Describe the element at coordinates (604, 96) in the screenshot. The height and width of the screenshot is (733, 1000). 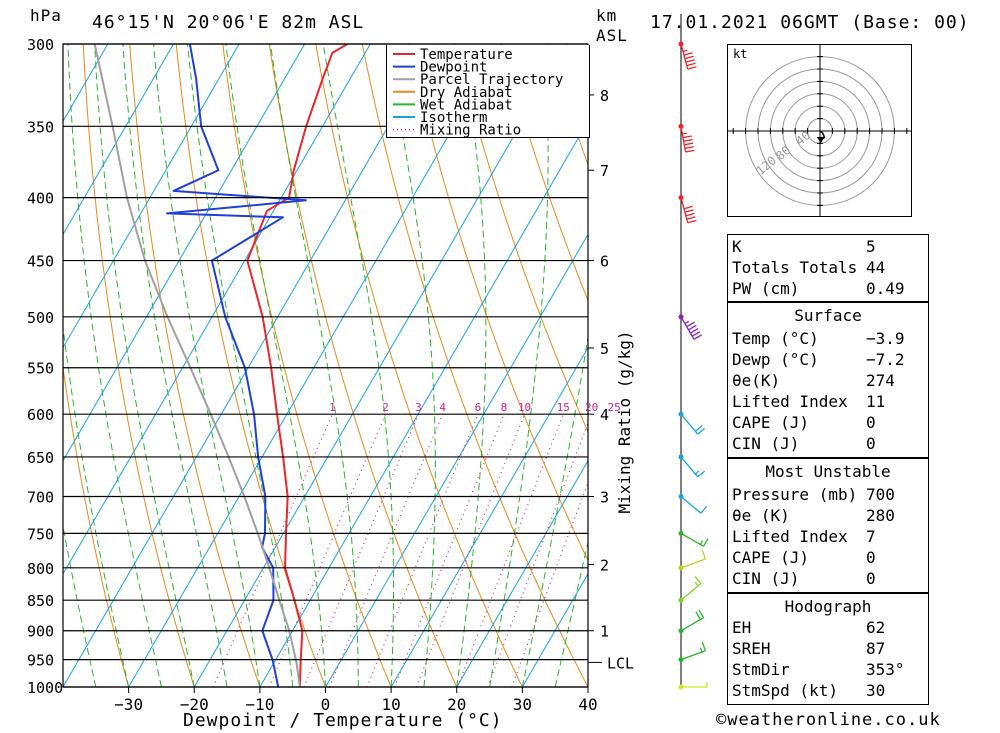
I see `km-tick-label: 8` at that location.